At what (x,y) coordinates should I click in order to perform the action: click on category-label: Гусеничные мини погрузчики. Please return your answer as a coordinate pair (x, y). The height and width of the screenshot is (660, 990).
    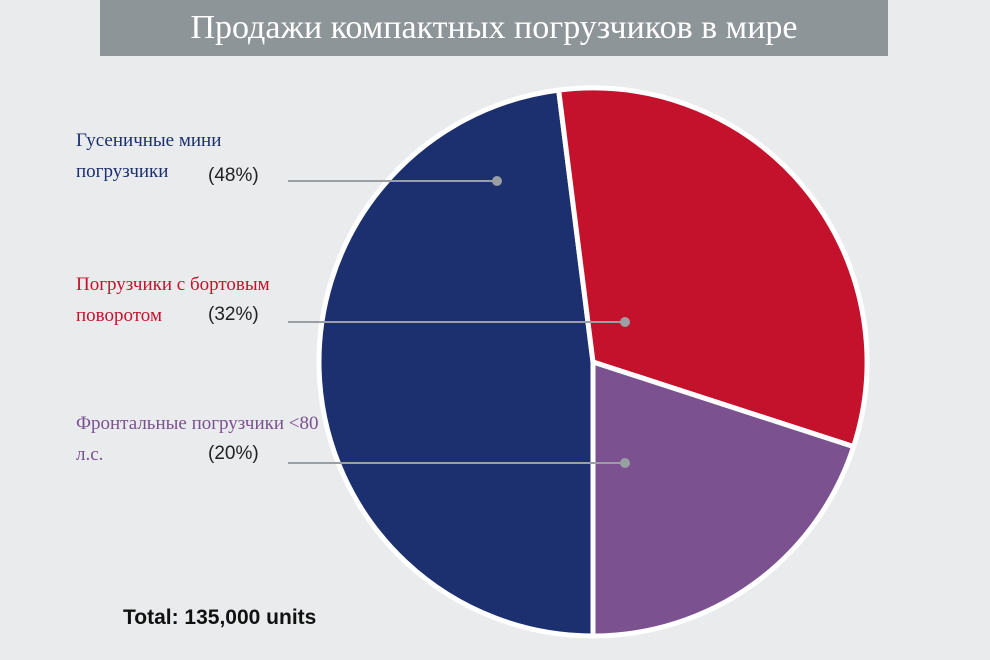
    Looking at the image, I should click on (149, 156).